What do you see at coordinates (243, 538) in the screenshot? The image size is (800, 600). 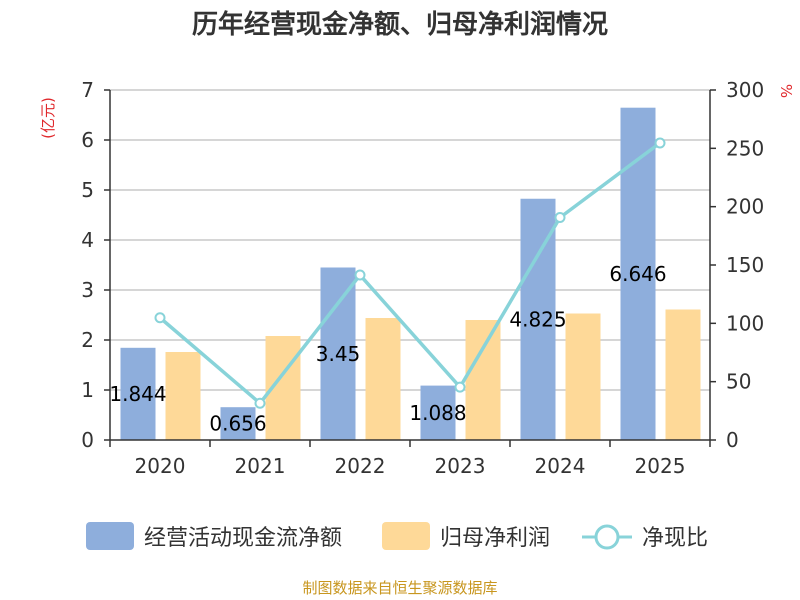 I see `legend-label-cashflow: 经营活动现金流净额` at bounding box center [243, 538].